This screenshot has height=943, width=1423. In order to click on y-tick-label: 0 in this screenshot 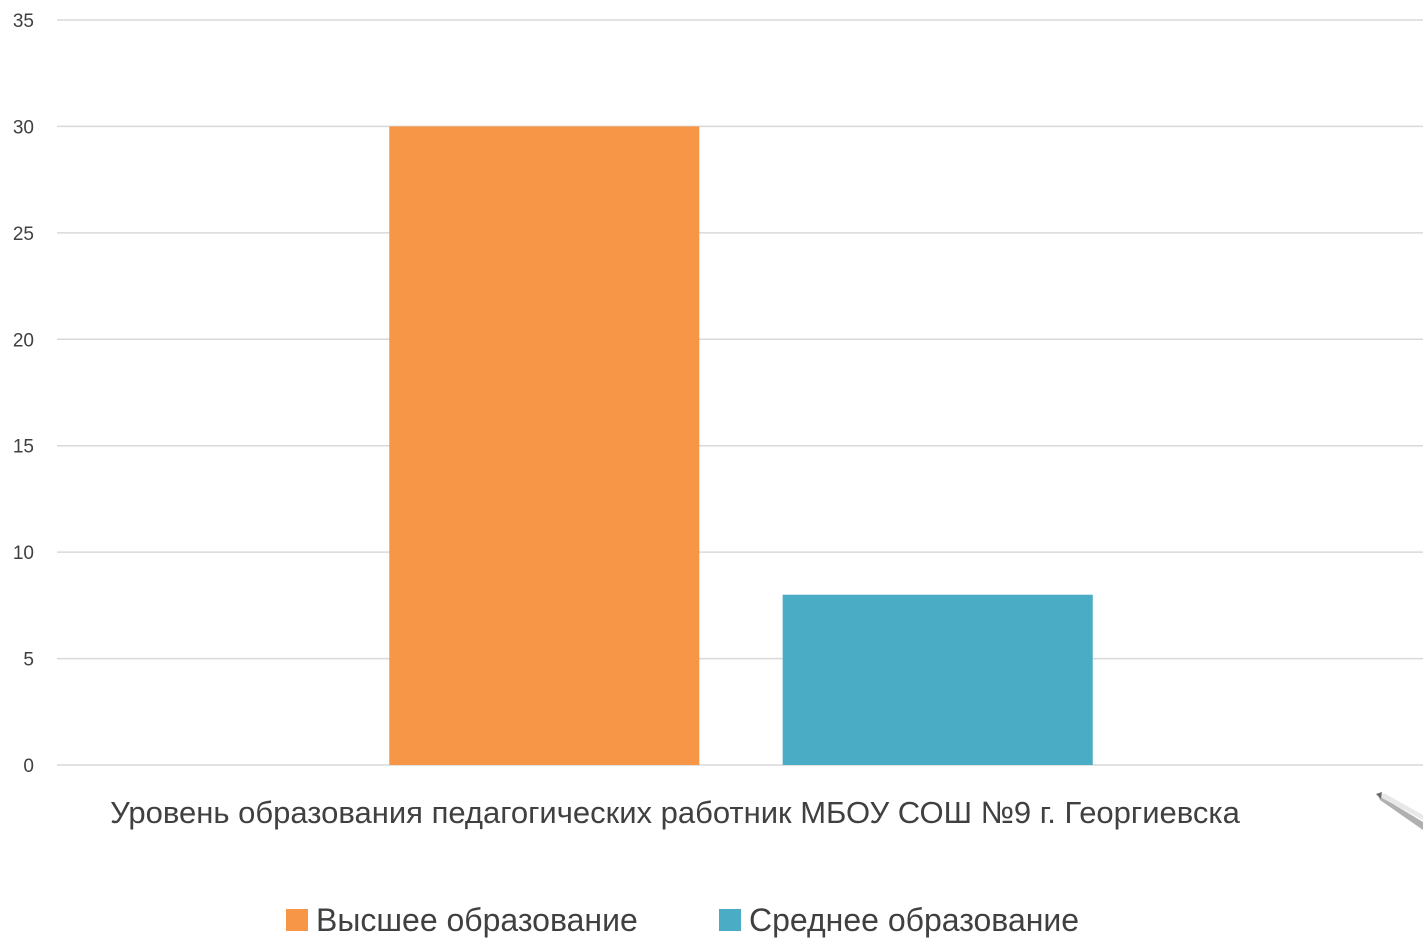, I will do `click(28, 766)`.